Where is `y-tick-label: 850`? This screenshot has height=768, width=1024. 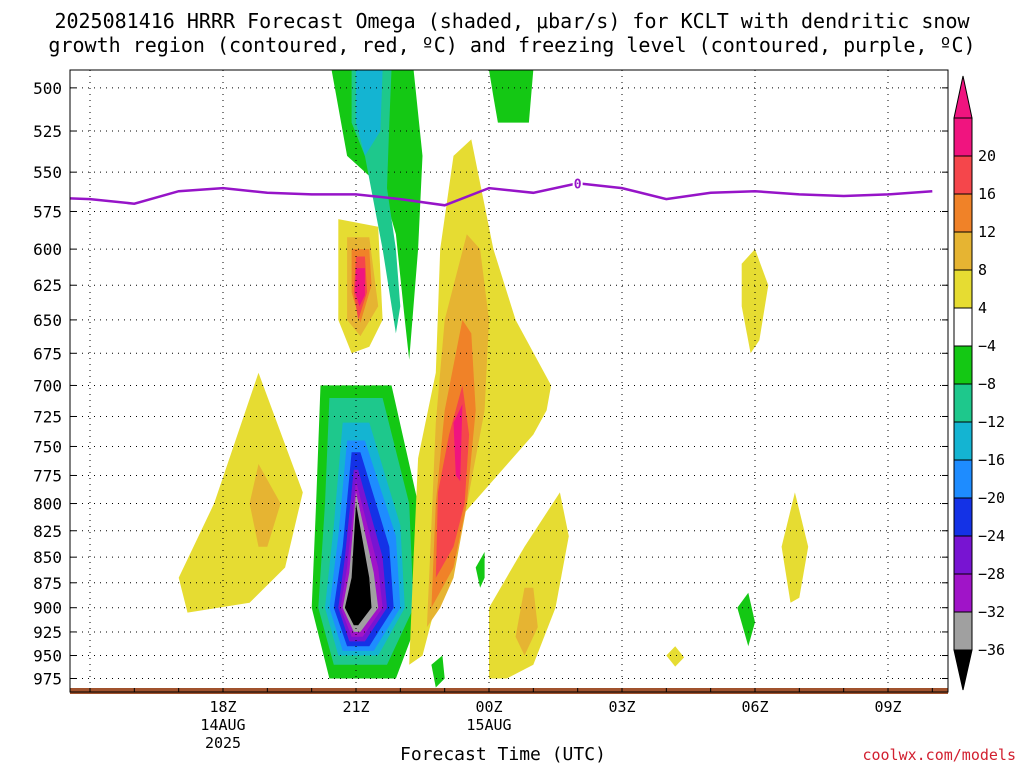 y-tick-label: 850 is located at coordinates (47, 557).